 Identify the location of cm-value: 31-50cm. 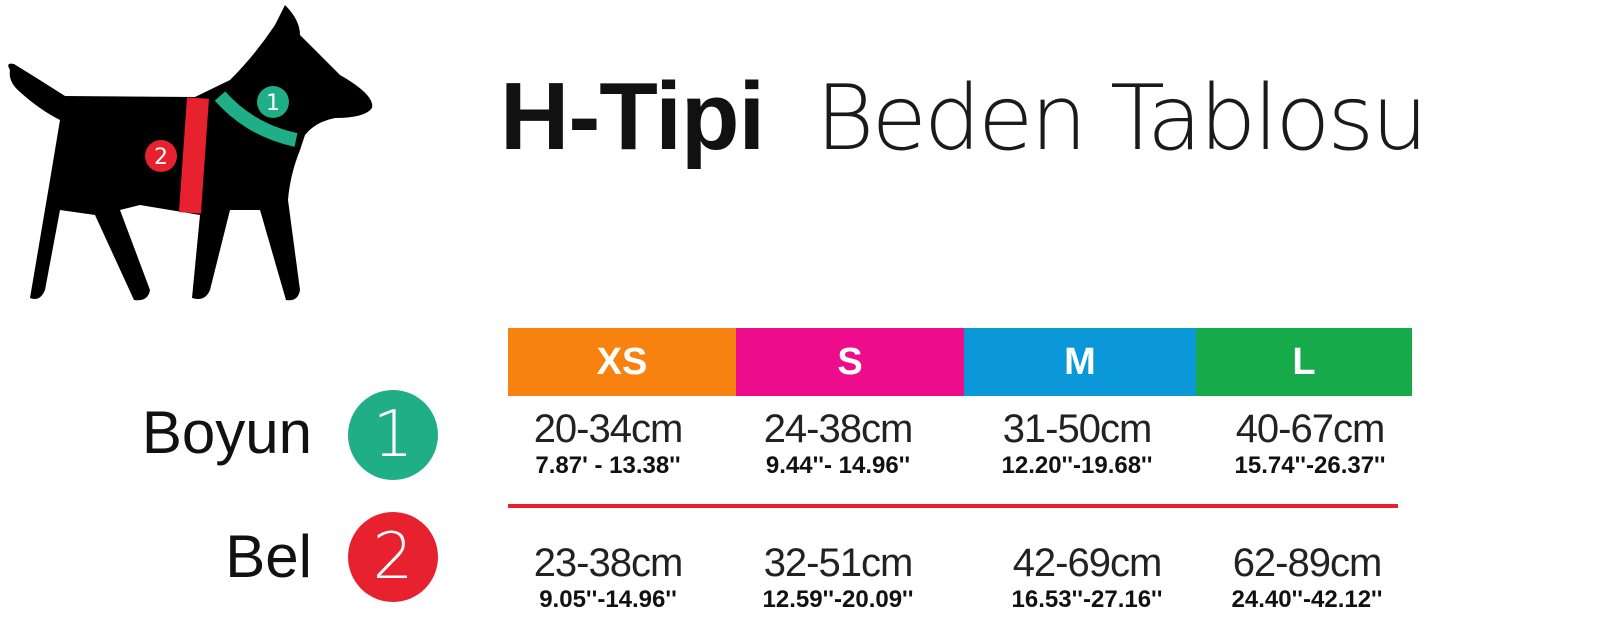
(1077, 429).